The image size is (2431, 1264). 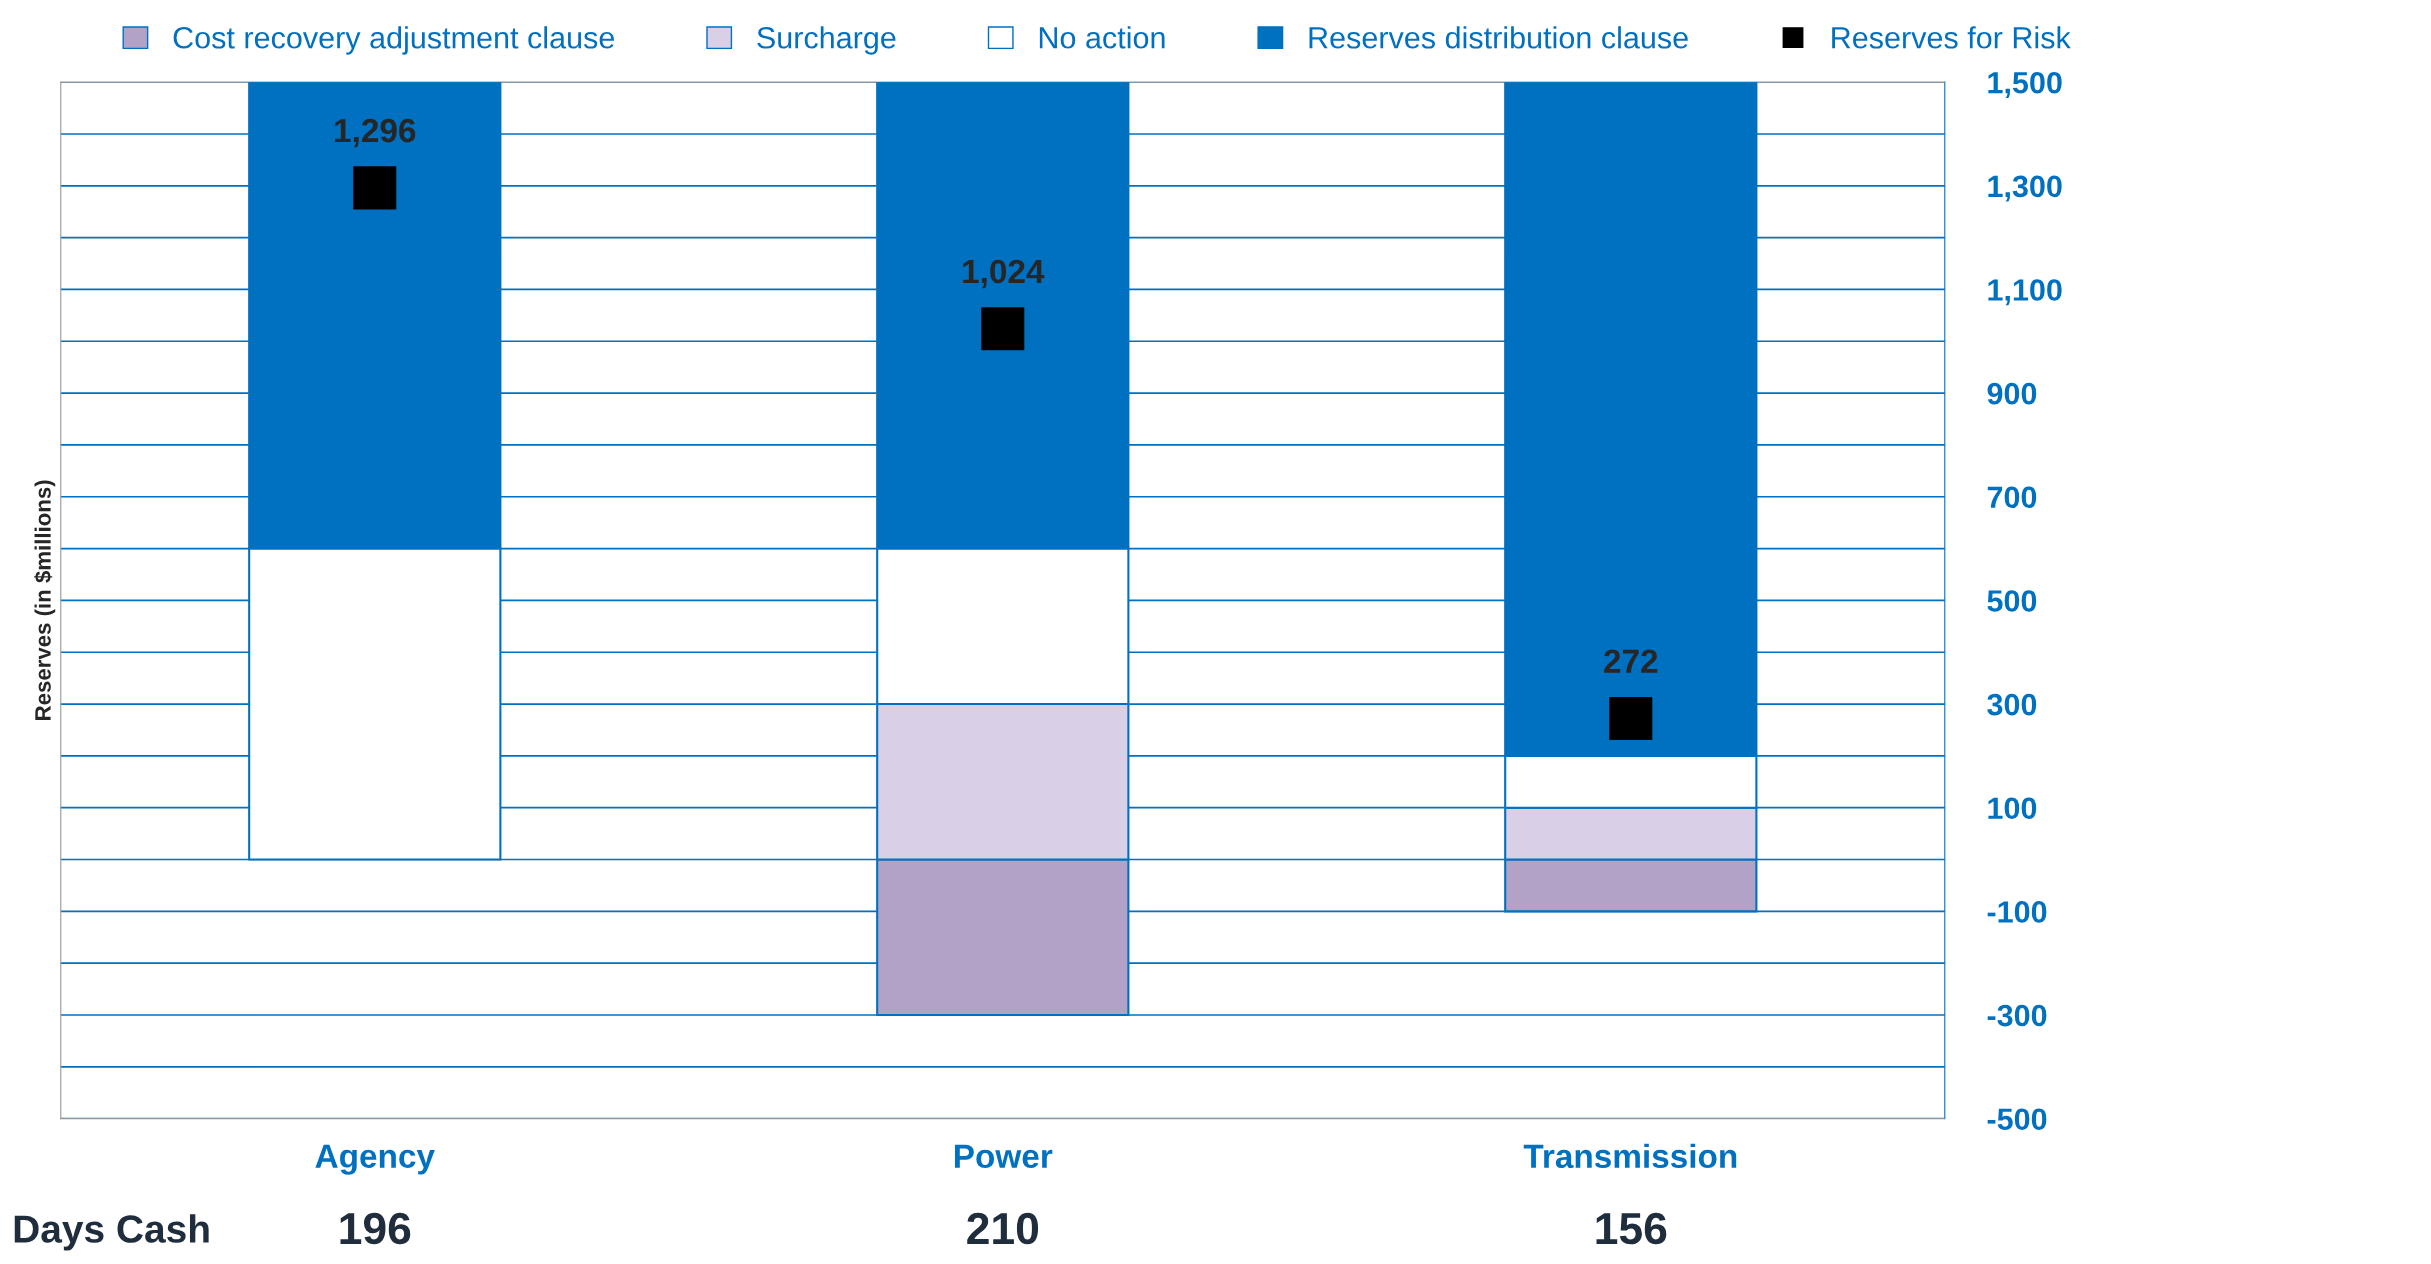 I want to click on y-tick-label: 700, so click(x=2012, y=497).